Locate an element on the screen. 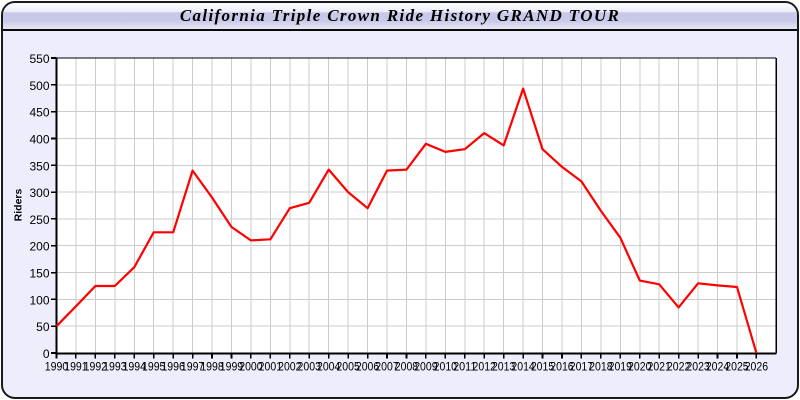  svg-text: 2026 is located at coordinates (757, 367).